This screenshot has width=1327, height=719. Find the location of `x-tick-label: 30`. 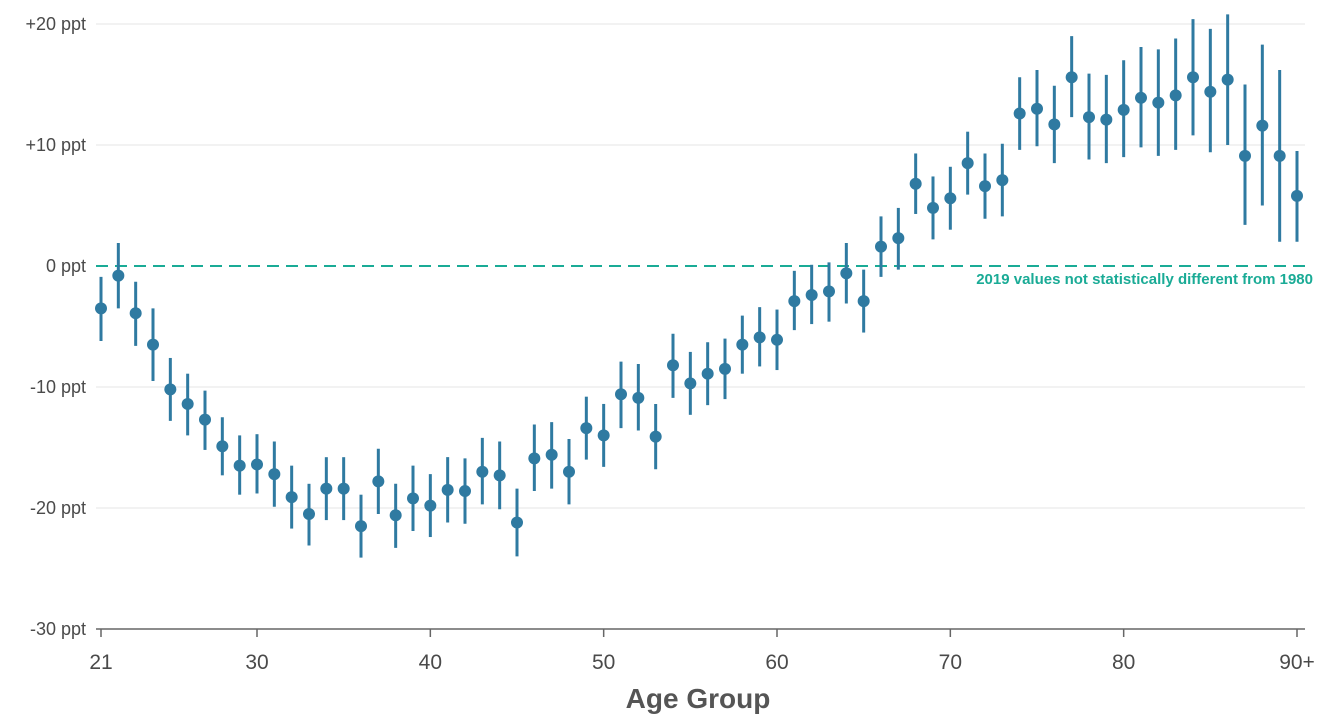

x-tick-label: 30 is located at coordinates (256, 662).